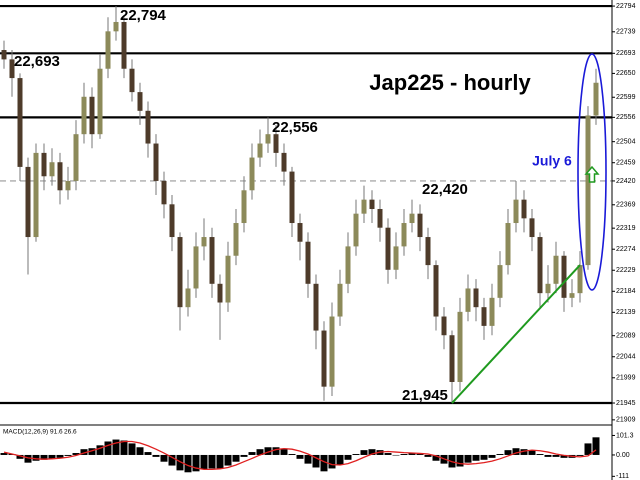 The image size is (640, 480). What do you see at coordinates (626, 270) in the screenshot?
I see `y-tick-label: 22229` at bounding box center [626, 270].